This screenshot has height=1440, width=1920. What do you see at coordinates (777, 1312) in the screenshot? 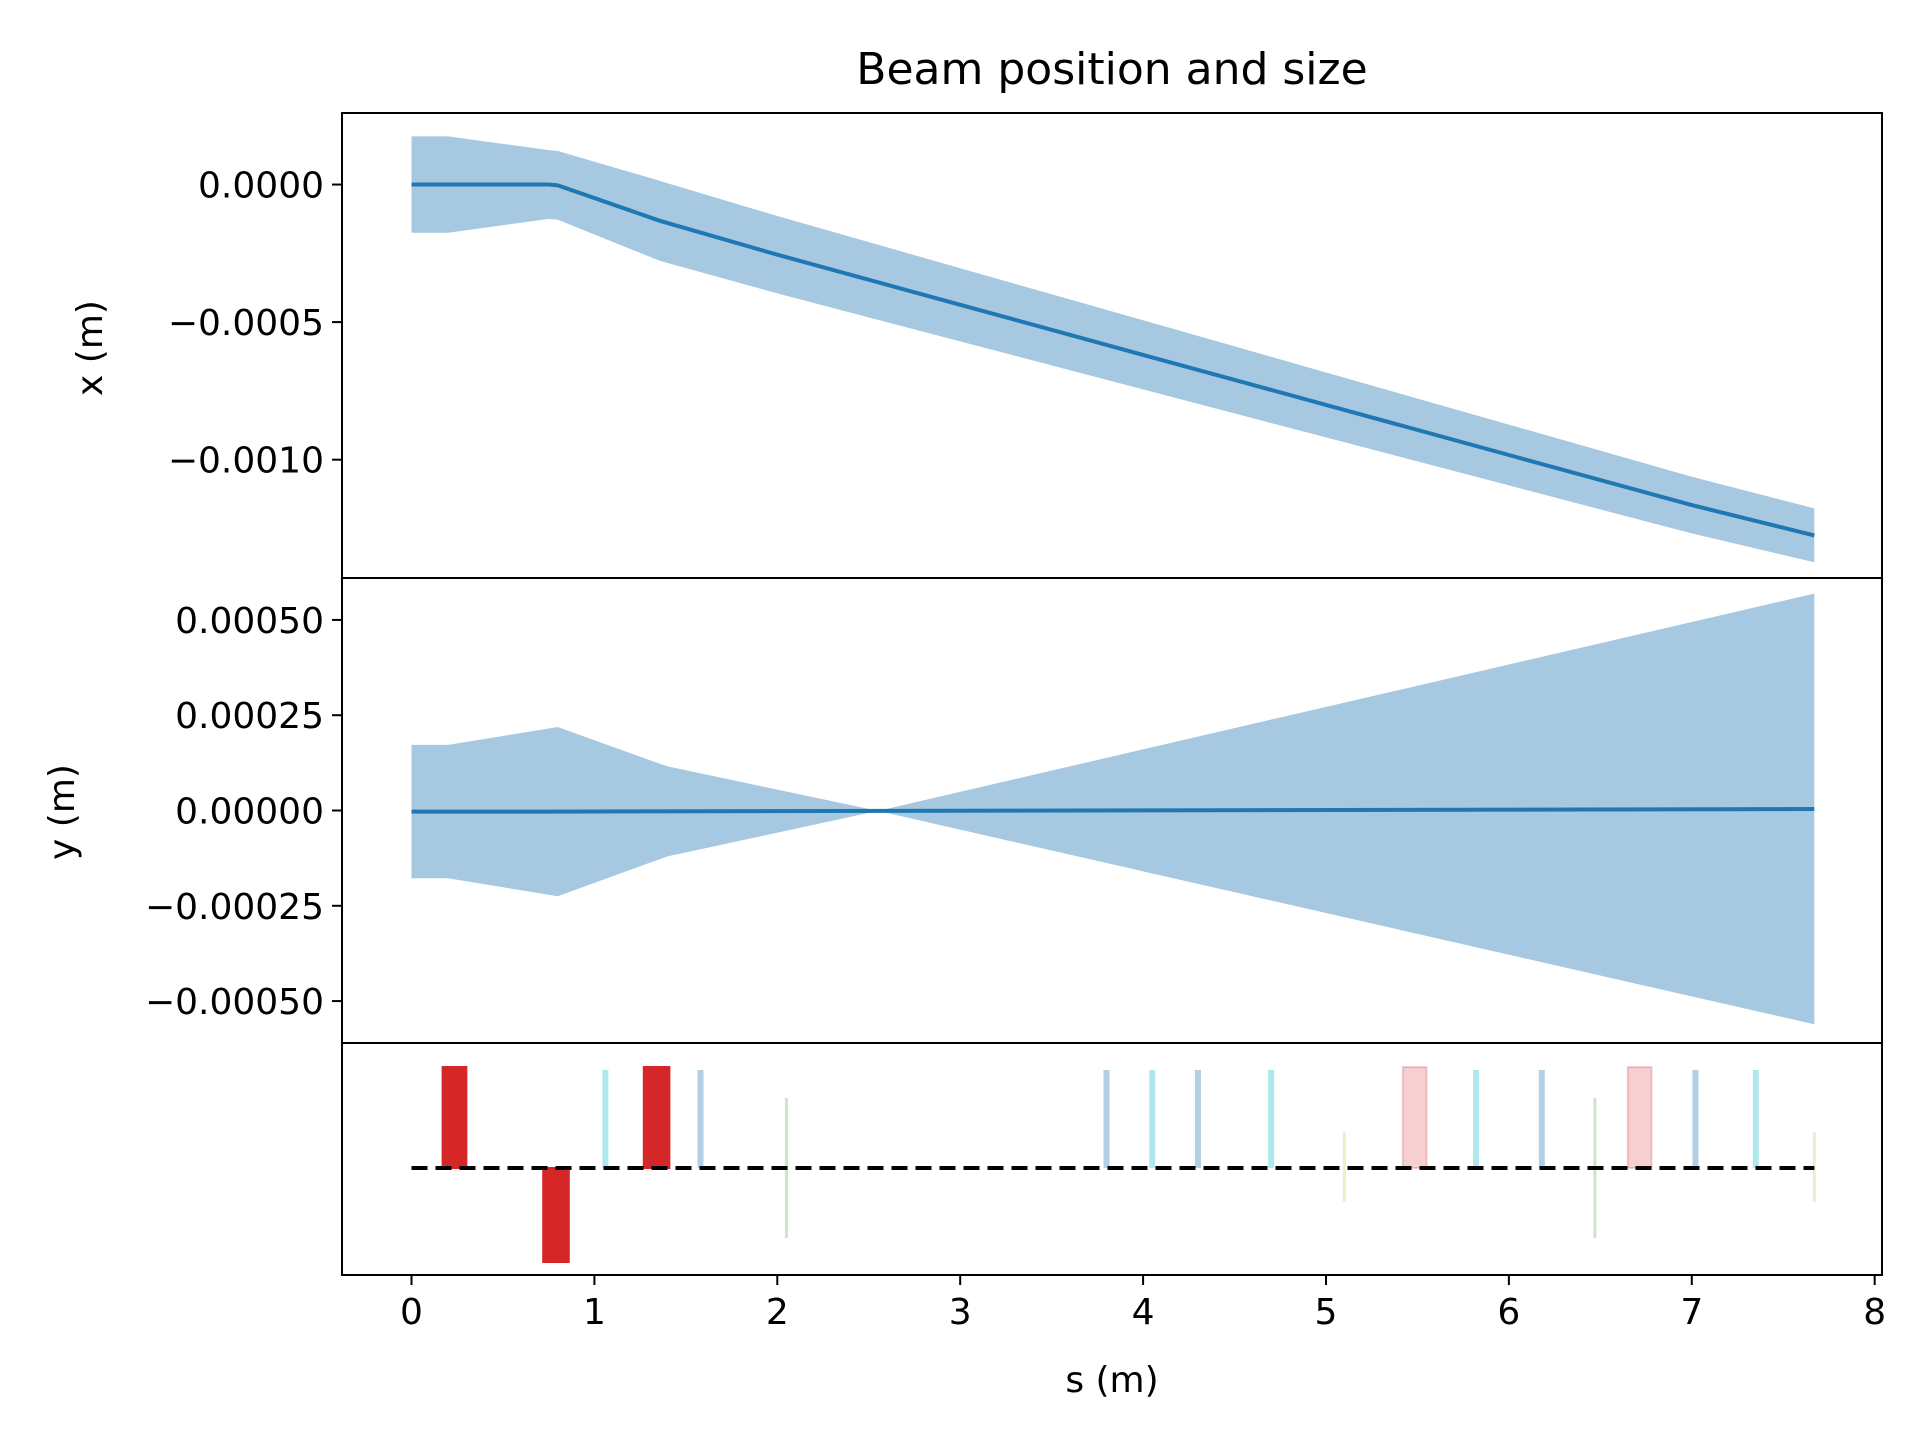
I see `x-tick-label: 2` at bounding box center [777, 1312].